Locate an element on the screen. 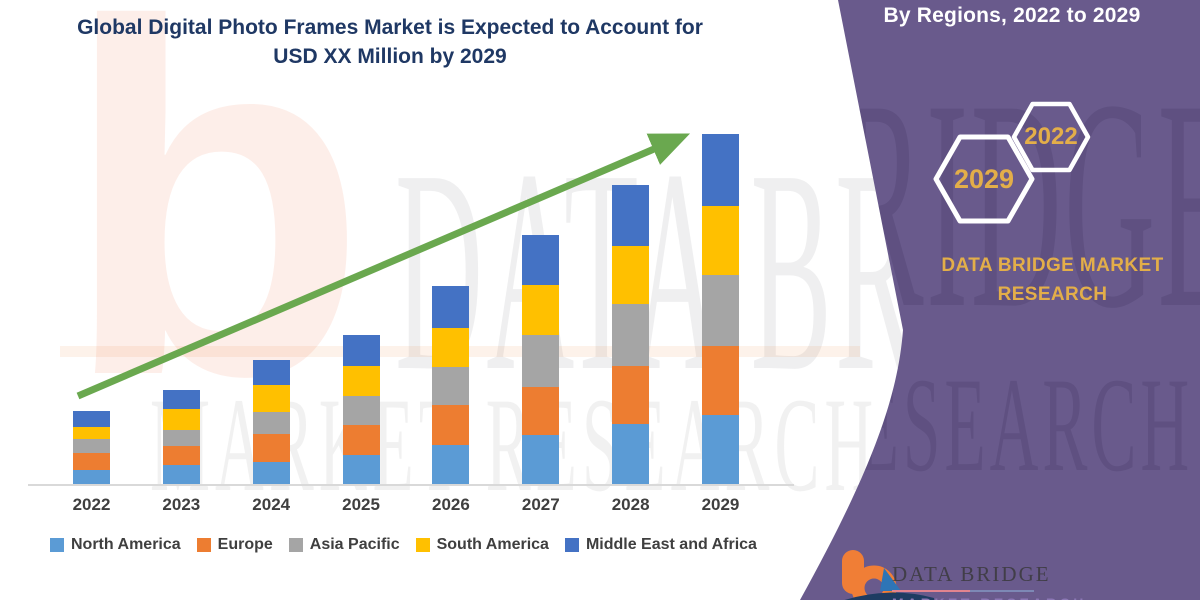 This screenshot has height=600, width=1200. bar-segment-2027-europe is located at coordinates (541, 411).